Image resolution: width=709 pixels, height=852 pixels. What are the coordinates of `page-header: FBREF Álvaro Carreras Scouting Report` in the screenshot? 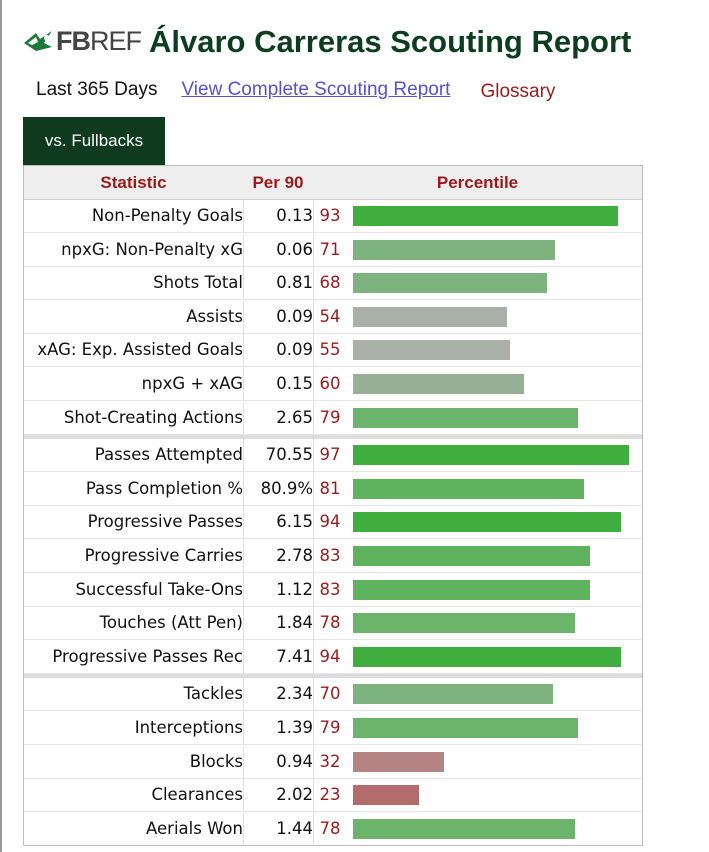 It's located at (326, 41).